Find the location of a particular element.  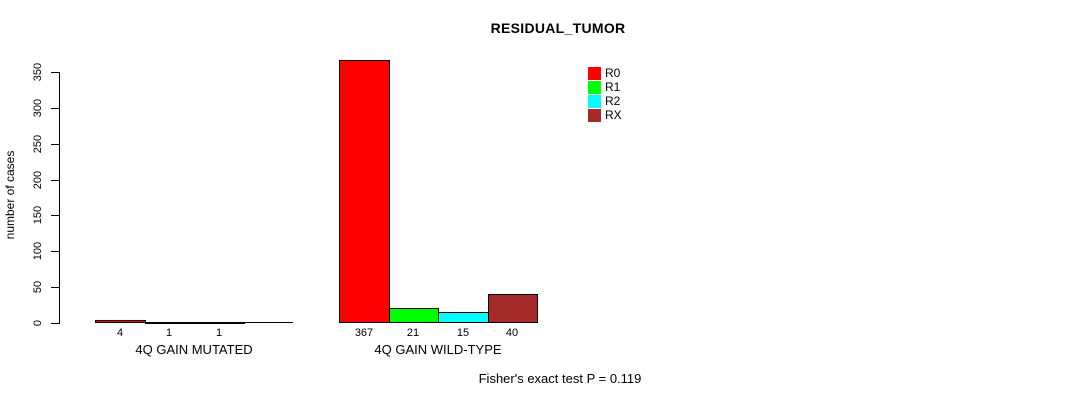

group-label: 4Q GAIN WILD-TYPE is located at coordinates (438, 349).